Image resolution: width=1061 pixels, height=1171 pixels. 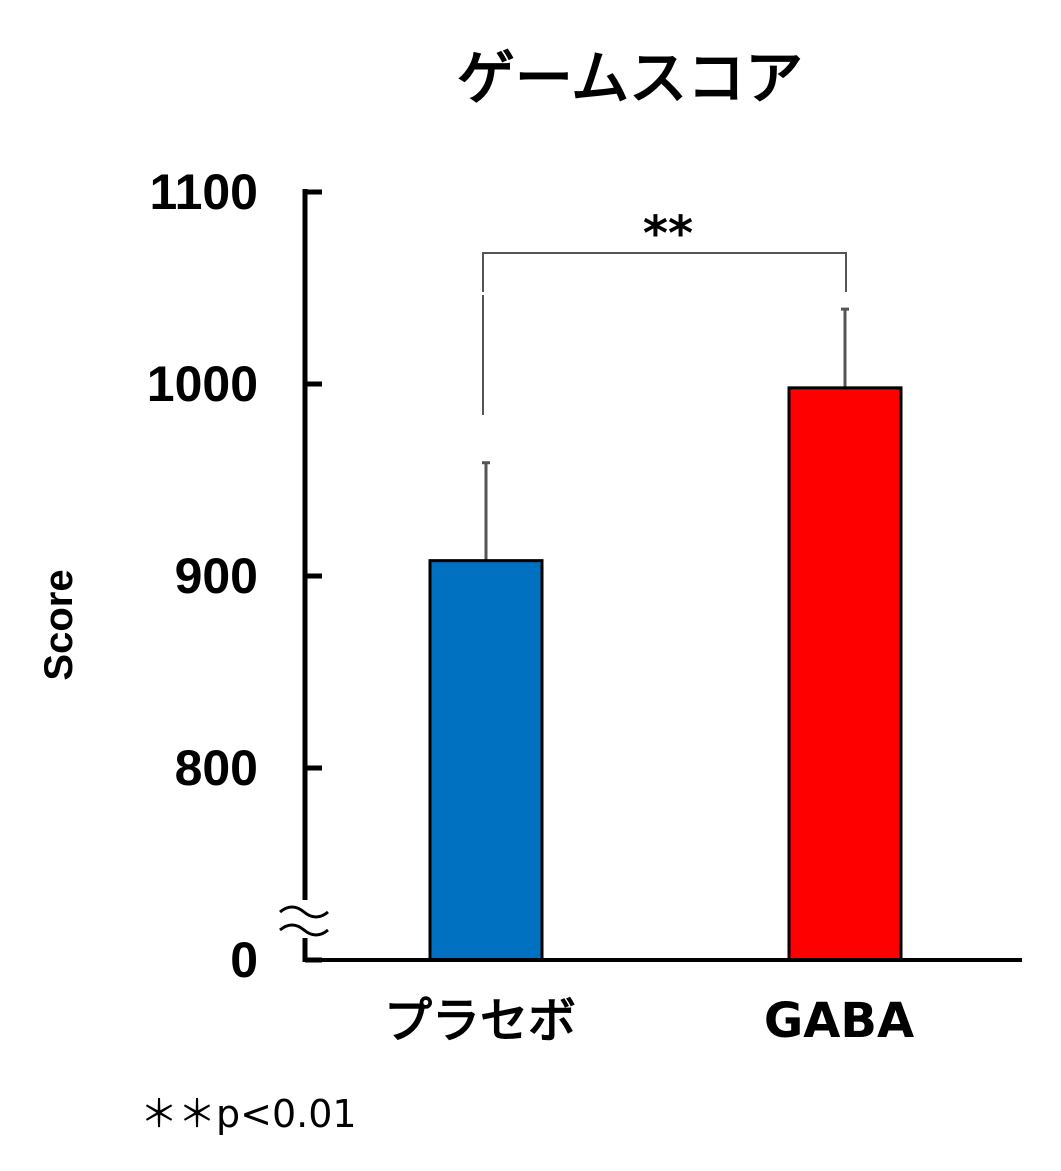 What do you see at coordinates (845, 674) in the screenshot?
I see `bar-gaba` at bounding box center [845, 674].